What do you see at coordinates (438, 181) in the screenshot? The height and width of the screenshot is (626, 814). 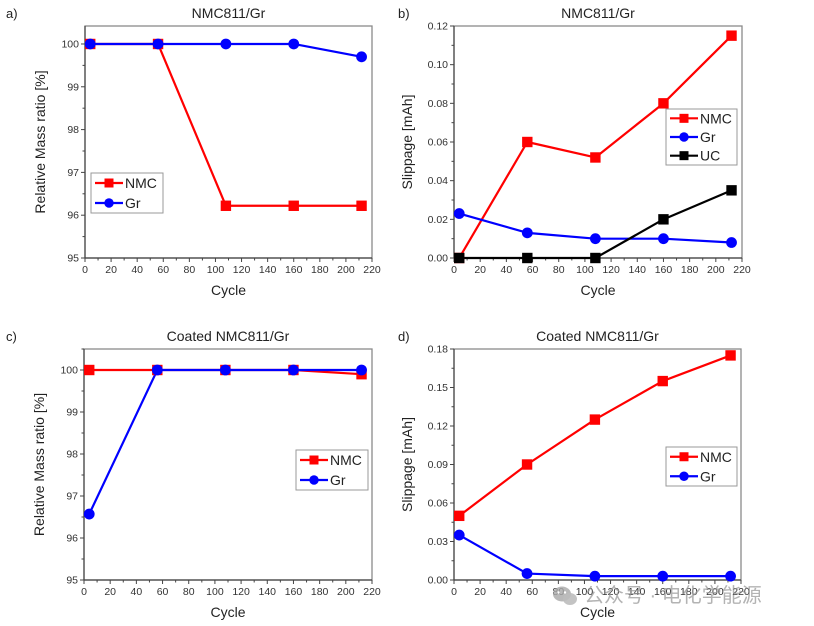 I see `y-tick-label: 0.04` at bounding box center [438, 181].